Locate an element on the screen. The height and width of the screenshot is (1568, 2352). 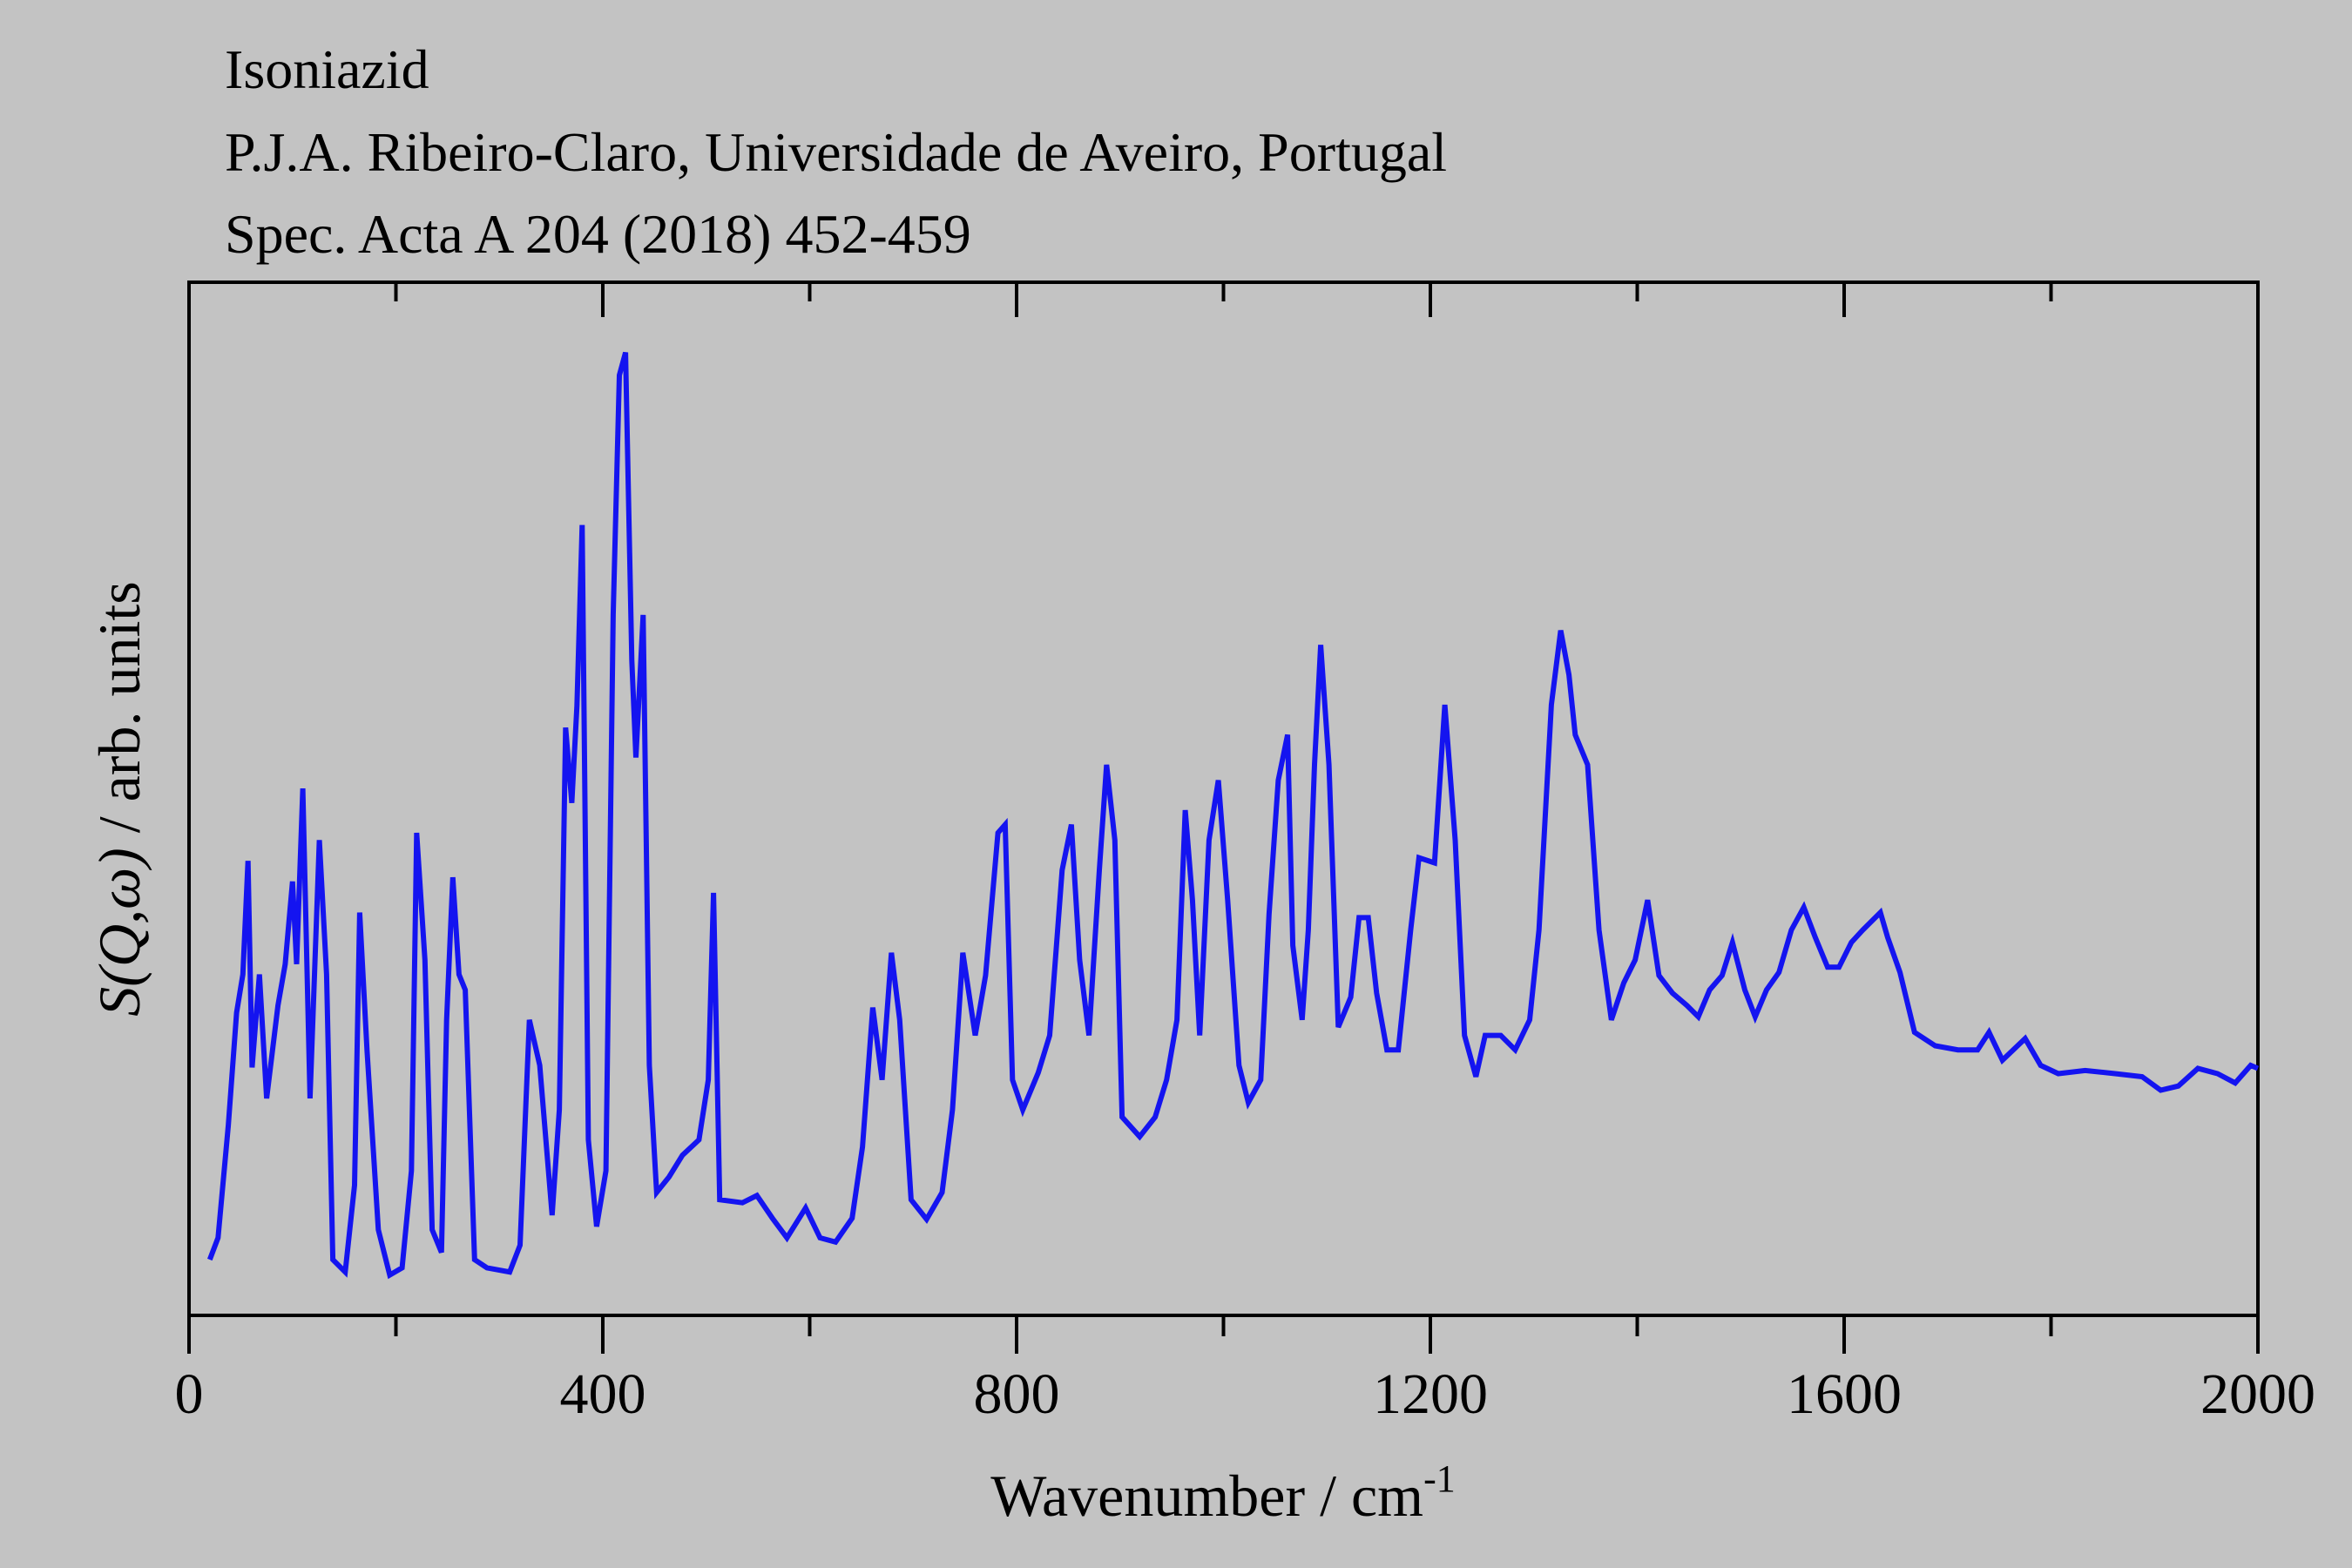
x-tick-label: 2000 is located at coordinates (2257, 1394).